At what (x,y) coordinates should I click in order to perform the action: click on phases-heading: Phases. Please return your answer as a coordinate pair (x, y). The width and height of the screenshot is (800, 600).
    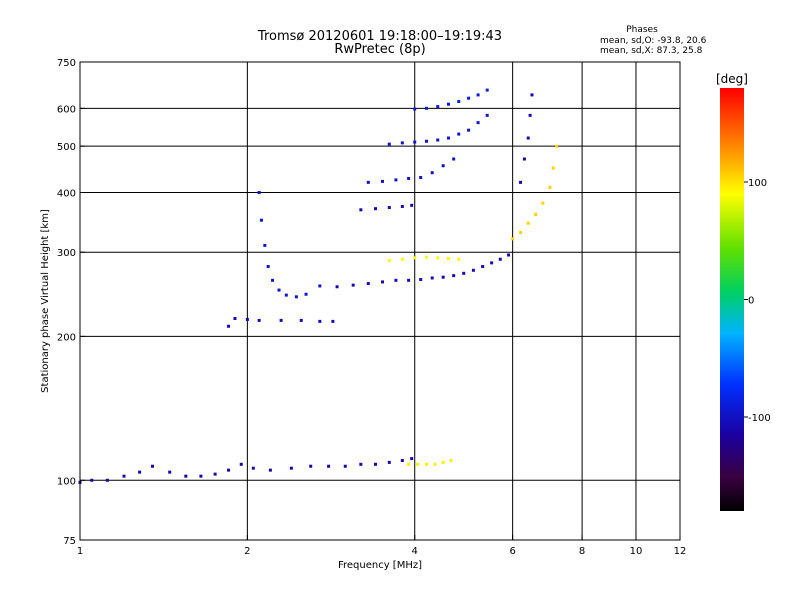
    Looking at the image, I should click on (642, 30).